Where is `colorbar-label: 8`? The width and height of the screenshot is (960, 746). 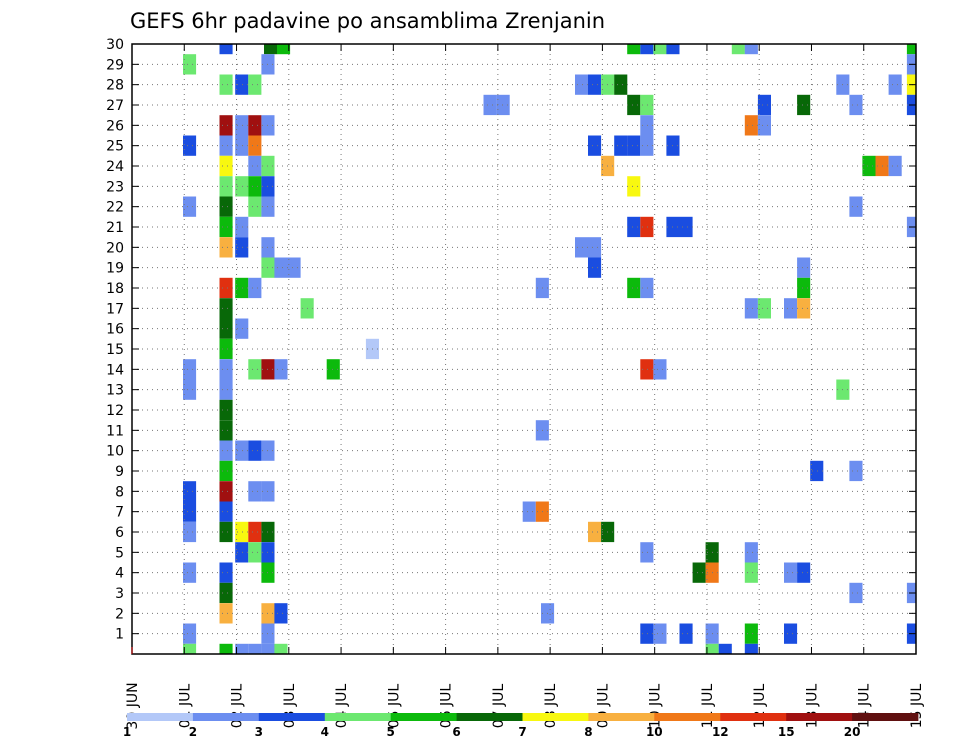
colorbar-label: 8 is located at coordinates (588, 732).